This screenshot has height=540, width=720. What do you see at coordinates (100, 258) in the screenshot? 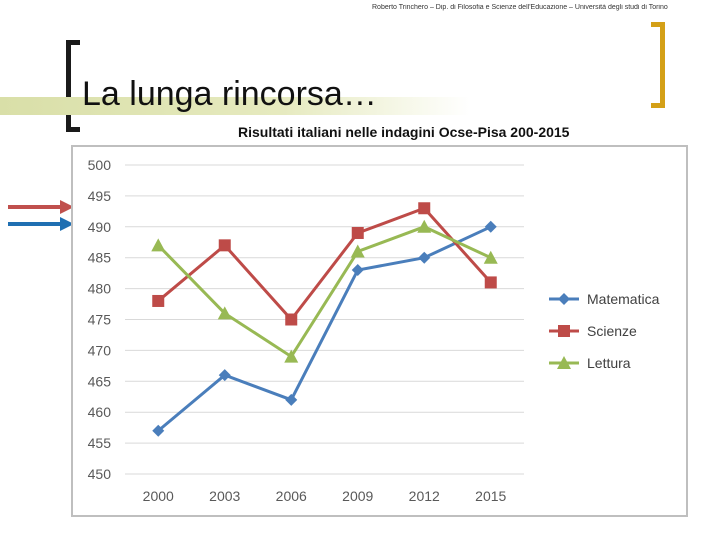
I see `y-tick-label: 485` at bounding box center [100, 258].